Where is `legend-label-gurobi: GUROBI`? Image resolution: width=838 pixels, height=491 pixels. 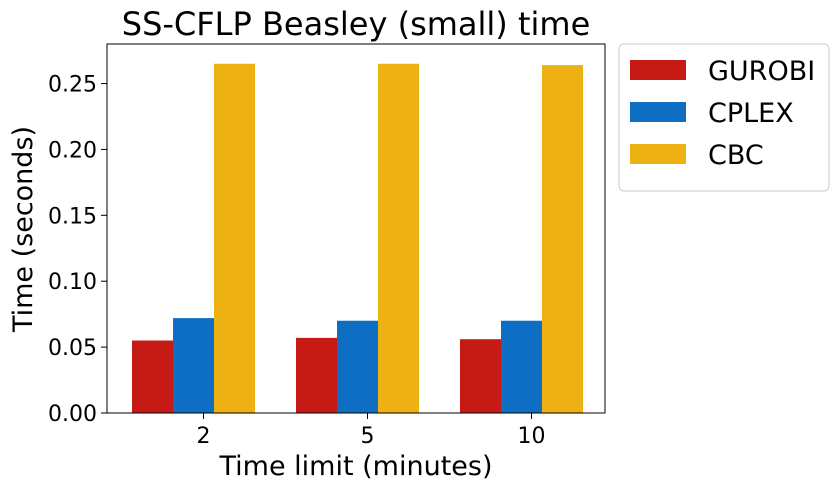
legend-label-gurobi: GUROBI is located at coordinates (761, 71).